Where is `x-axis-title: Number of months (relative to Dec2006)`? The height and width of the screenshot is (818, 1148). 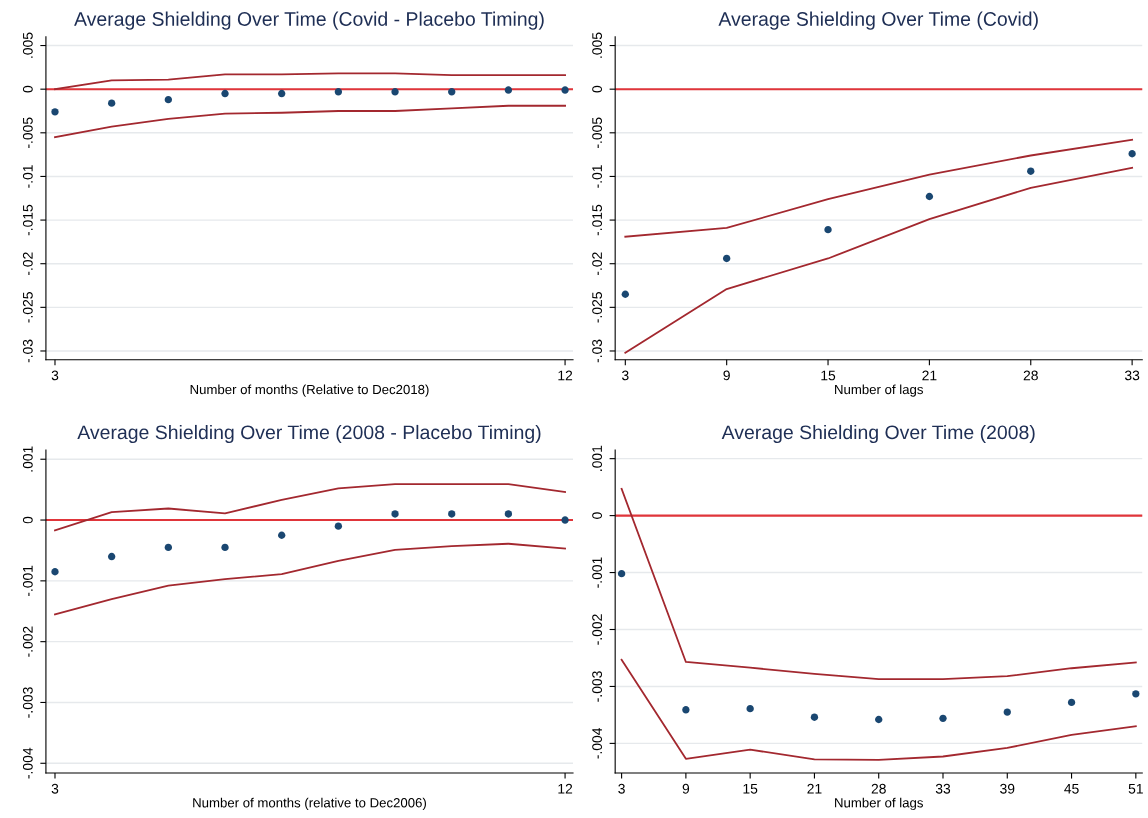
x-axis-title: Number of months (relative to Dec2006) is located at coordinates (309, 804).